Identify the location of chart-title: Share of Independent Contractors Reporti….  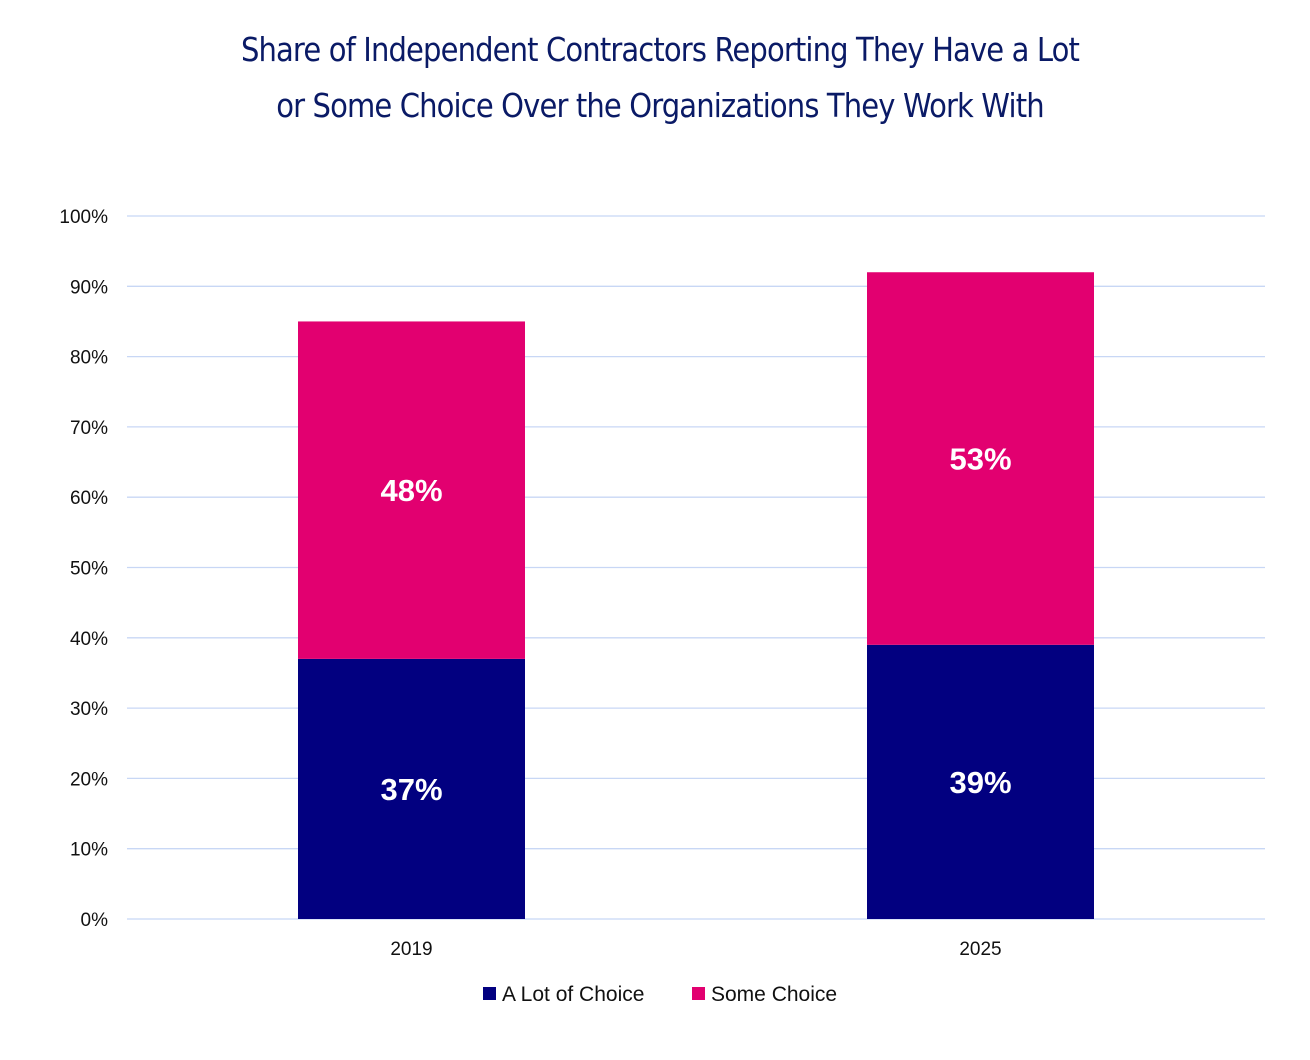
(660, 78).